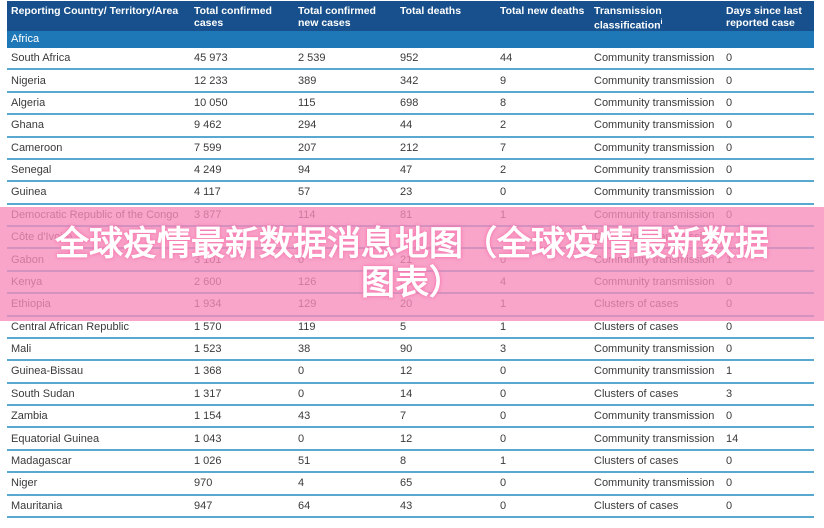  What do you see at coordinates (208, 438) in the screenshot?
I see `total-confirmed-cases-cell: 1 043` at bounding box center [208, 438].